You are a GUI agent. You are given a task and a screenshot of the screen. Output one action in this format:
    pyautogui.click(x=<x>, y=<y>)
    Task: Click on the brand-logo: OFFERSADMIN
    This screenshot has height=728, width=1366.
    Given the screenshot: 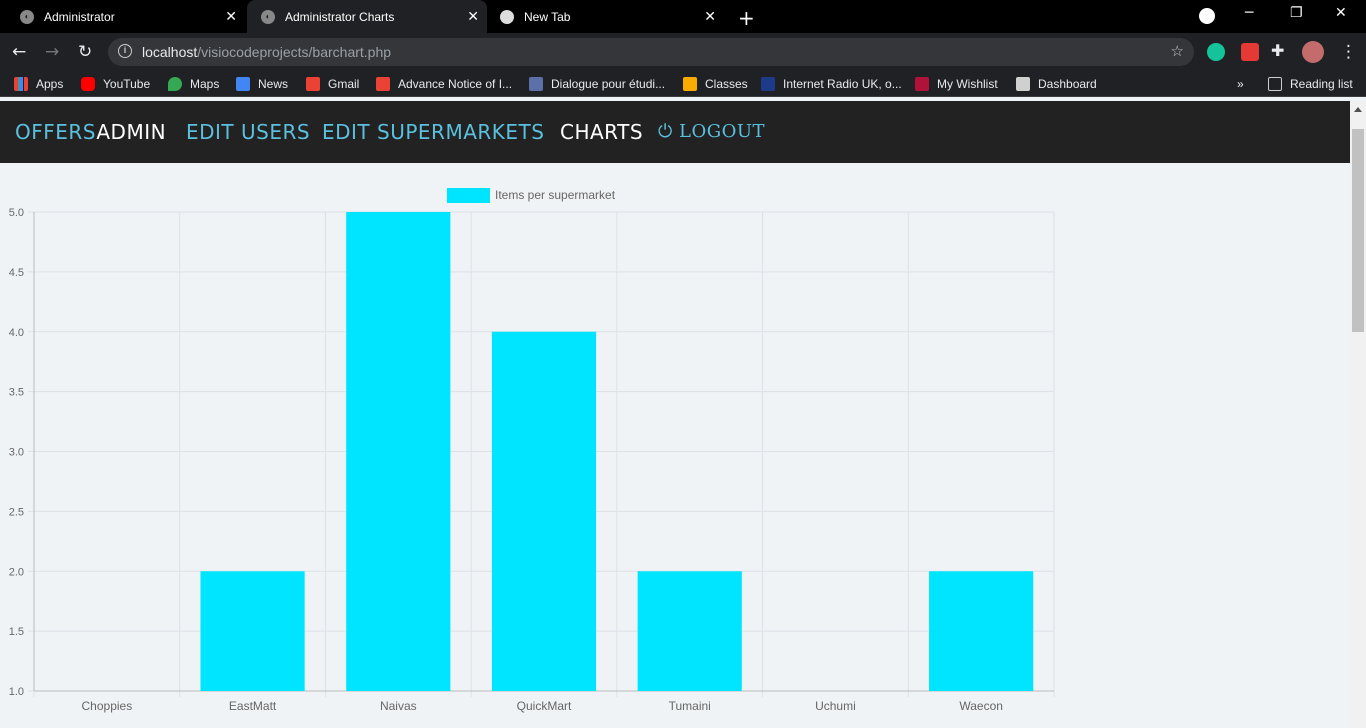 What is the action you would take?
    pyautogui.click(x=90, y=132)
    